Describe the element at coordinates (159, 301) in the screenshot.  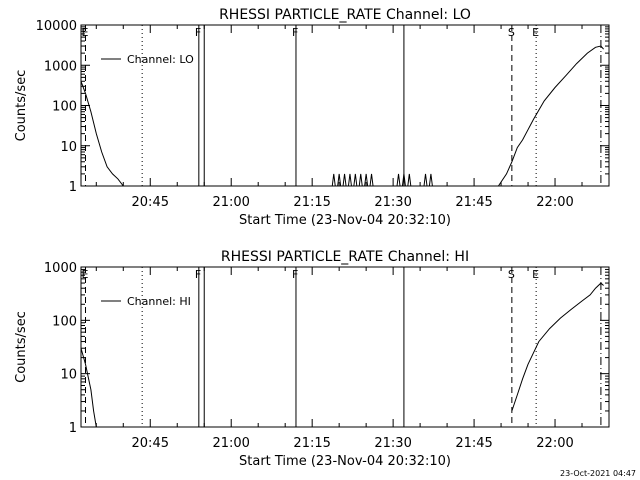
I see `legend-label: Channel: HI` at that location.